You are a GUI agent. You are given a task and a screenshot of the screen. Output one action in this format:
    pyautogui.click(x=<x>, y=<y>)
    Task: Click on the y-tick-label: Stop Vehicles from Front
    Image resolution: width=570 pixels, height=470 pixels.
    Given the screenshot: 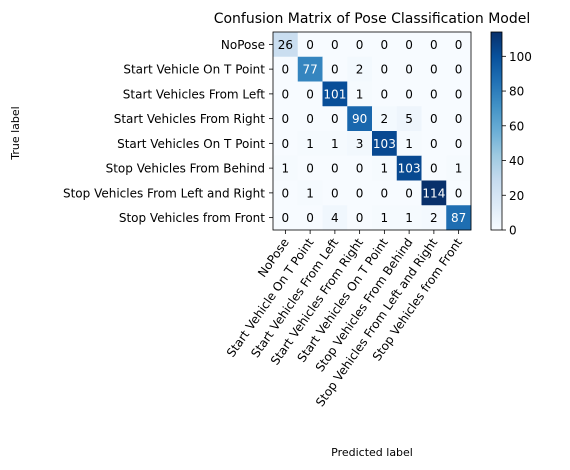 What is the action you would take?
    pyautogui.click(x=192, y=218)
    